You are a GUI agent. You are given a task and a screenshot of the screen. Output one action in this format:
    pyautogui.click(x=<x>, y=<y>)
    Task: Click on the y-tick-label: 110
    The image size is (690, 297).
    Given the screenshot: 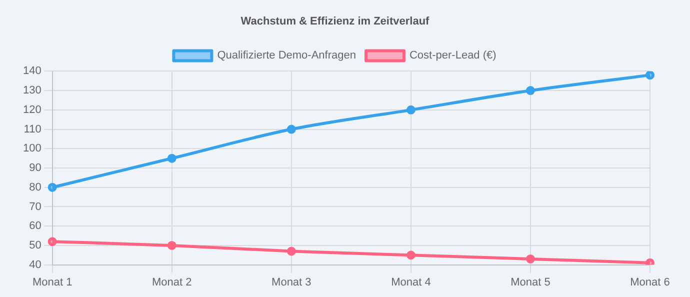 What is the action you would take?
    pyautogui.click(x=33, y=129)
    